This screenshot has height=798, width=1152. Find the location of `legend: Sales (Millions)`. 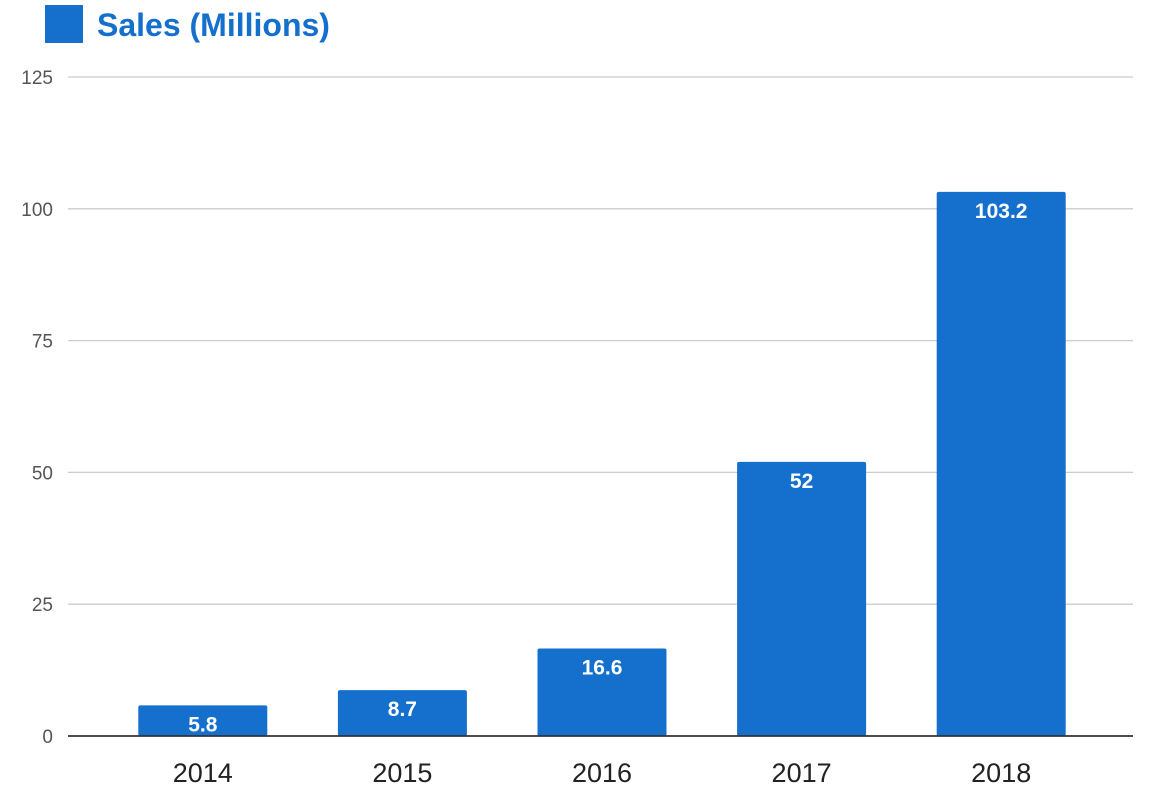

legend: Sales (Millions) is located at coordinates (187, 24).